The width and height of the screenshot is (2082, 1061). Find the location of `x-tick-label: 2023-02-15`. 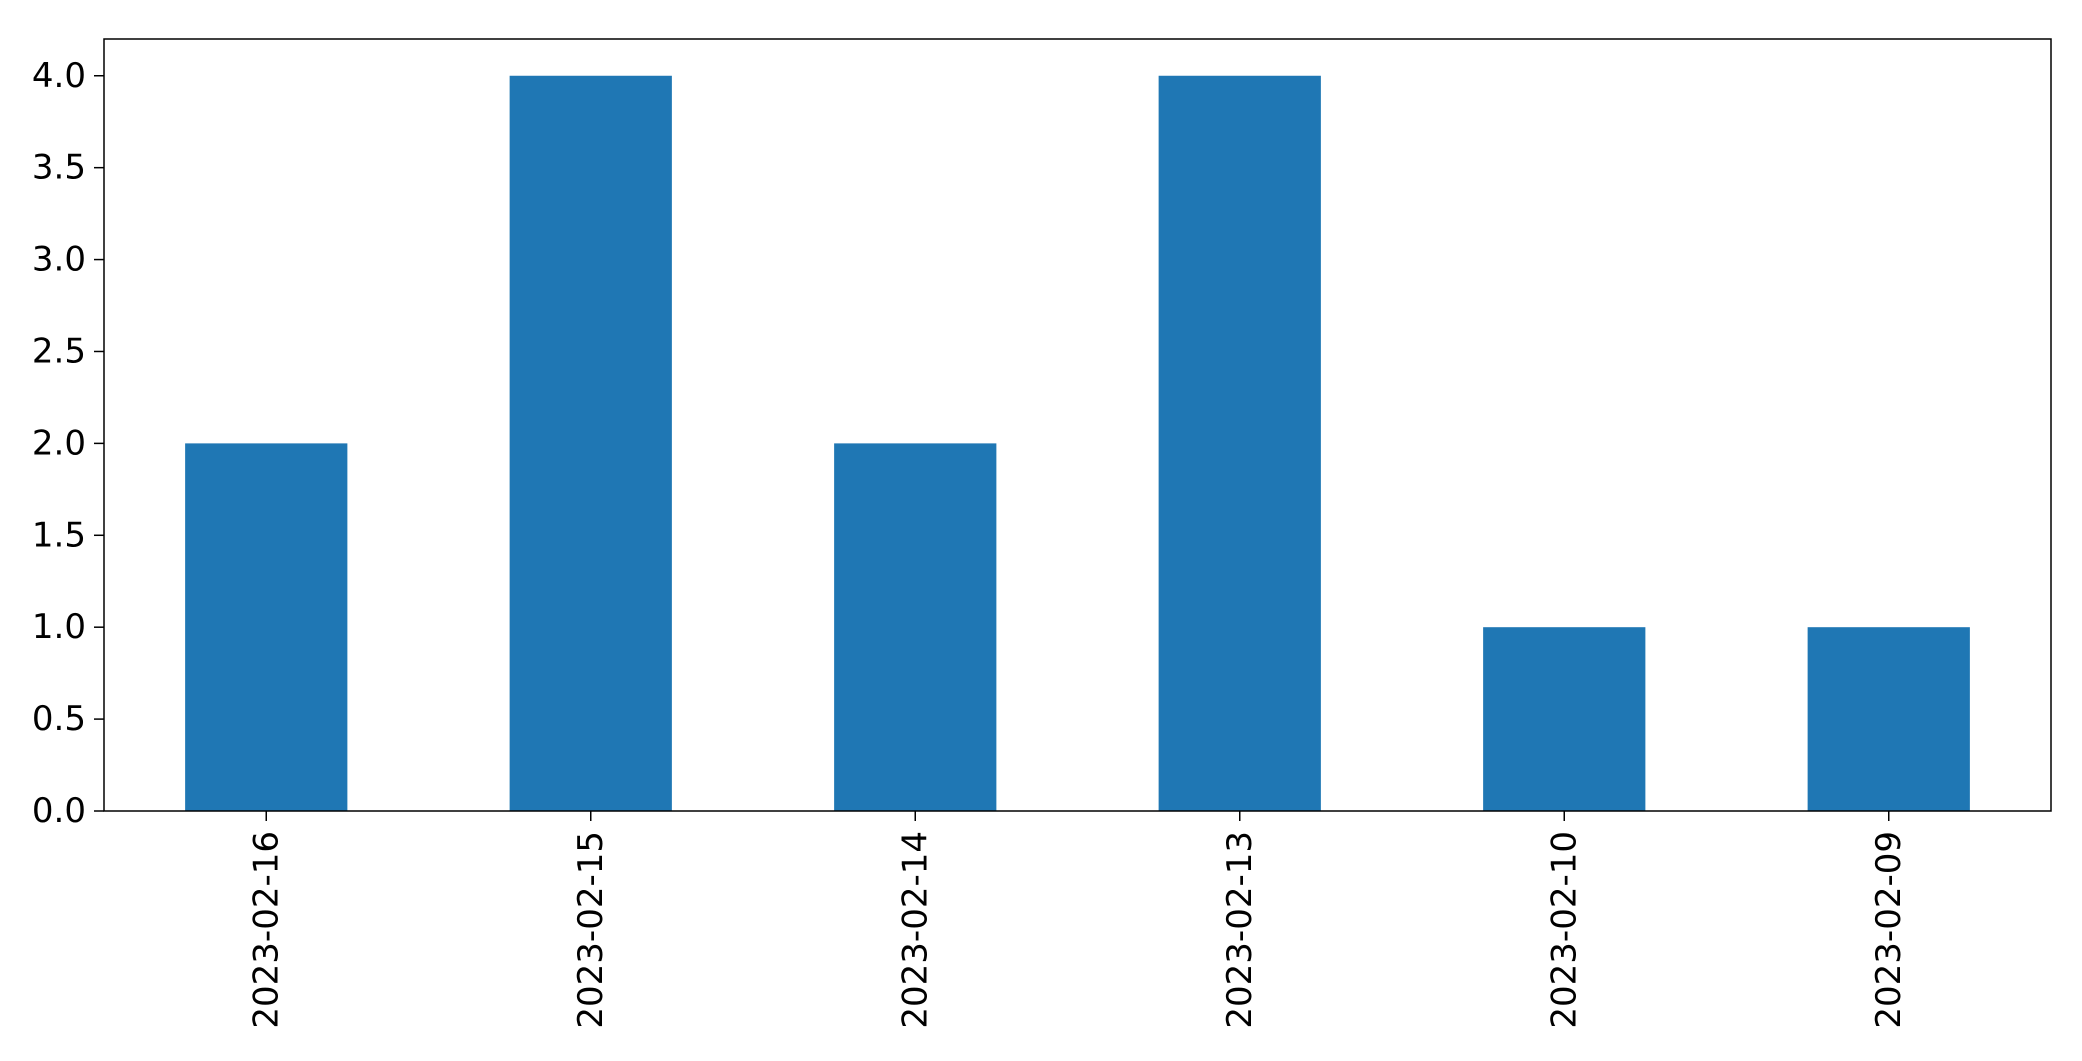

x-tick-label: 2023-02-15 is located at coordinates (591, 930).